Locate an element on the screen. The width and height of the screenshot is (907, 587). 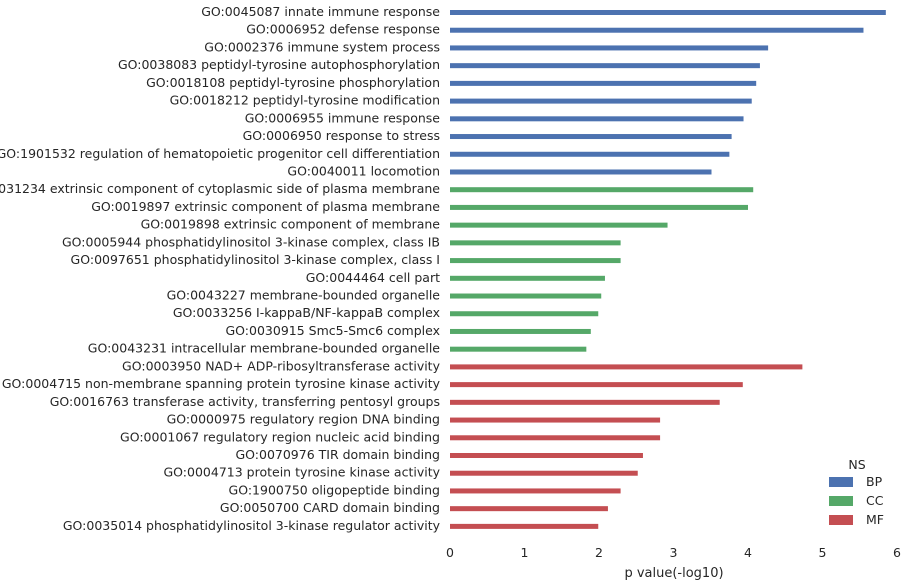
category-label: GO:0040011 locomotion is located at coordinates (363, 170).